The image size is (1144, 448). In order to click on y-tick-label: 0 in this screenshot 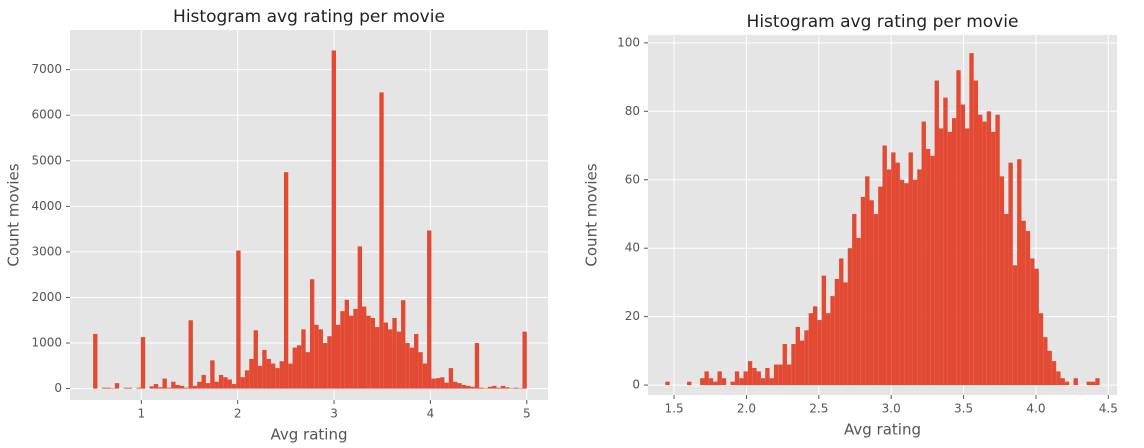, I will do `click(58, 388)`.